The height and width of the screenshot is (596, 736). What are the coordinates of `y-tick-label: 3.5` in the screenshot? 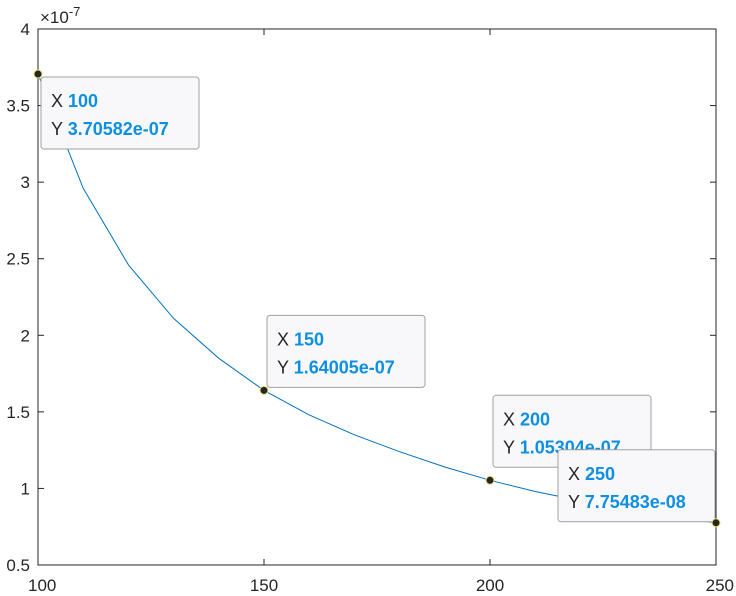 It's located at (18, 106).